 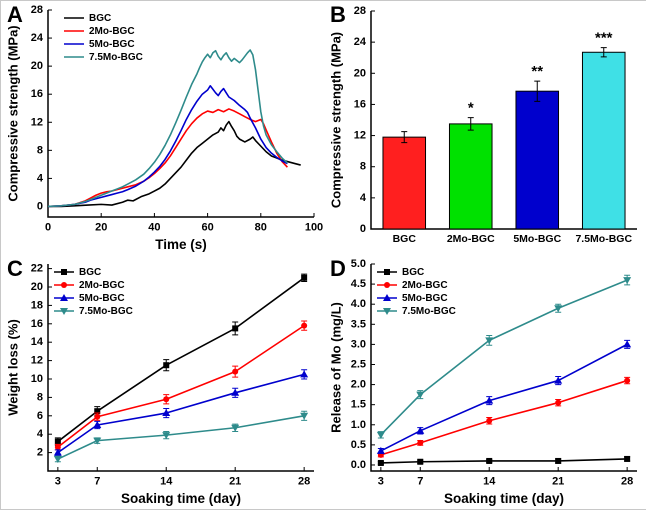 I want to click on panel-a-label: A, so click(x=15, y=14).